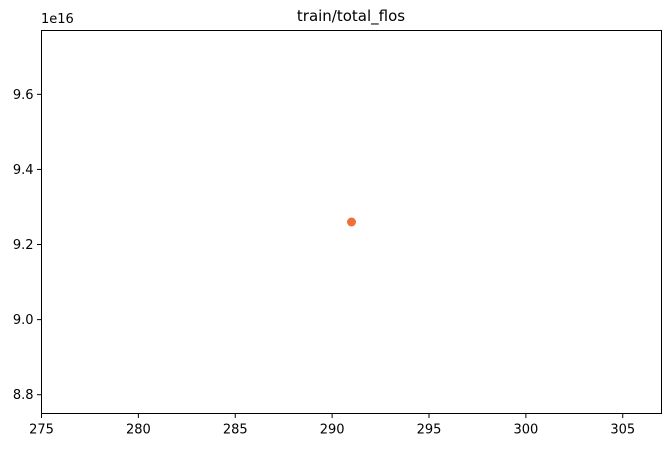 The height and width of the screenshot is (449, 671). I want to click on x-axis: 275 280 285 290 295 300 305, so click(332, 425).